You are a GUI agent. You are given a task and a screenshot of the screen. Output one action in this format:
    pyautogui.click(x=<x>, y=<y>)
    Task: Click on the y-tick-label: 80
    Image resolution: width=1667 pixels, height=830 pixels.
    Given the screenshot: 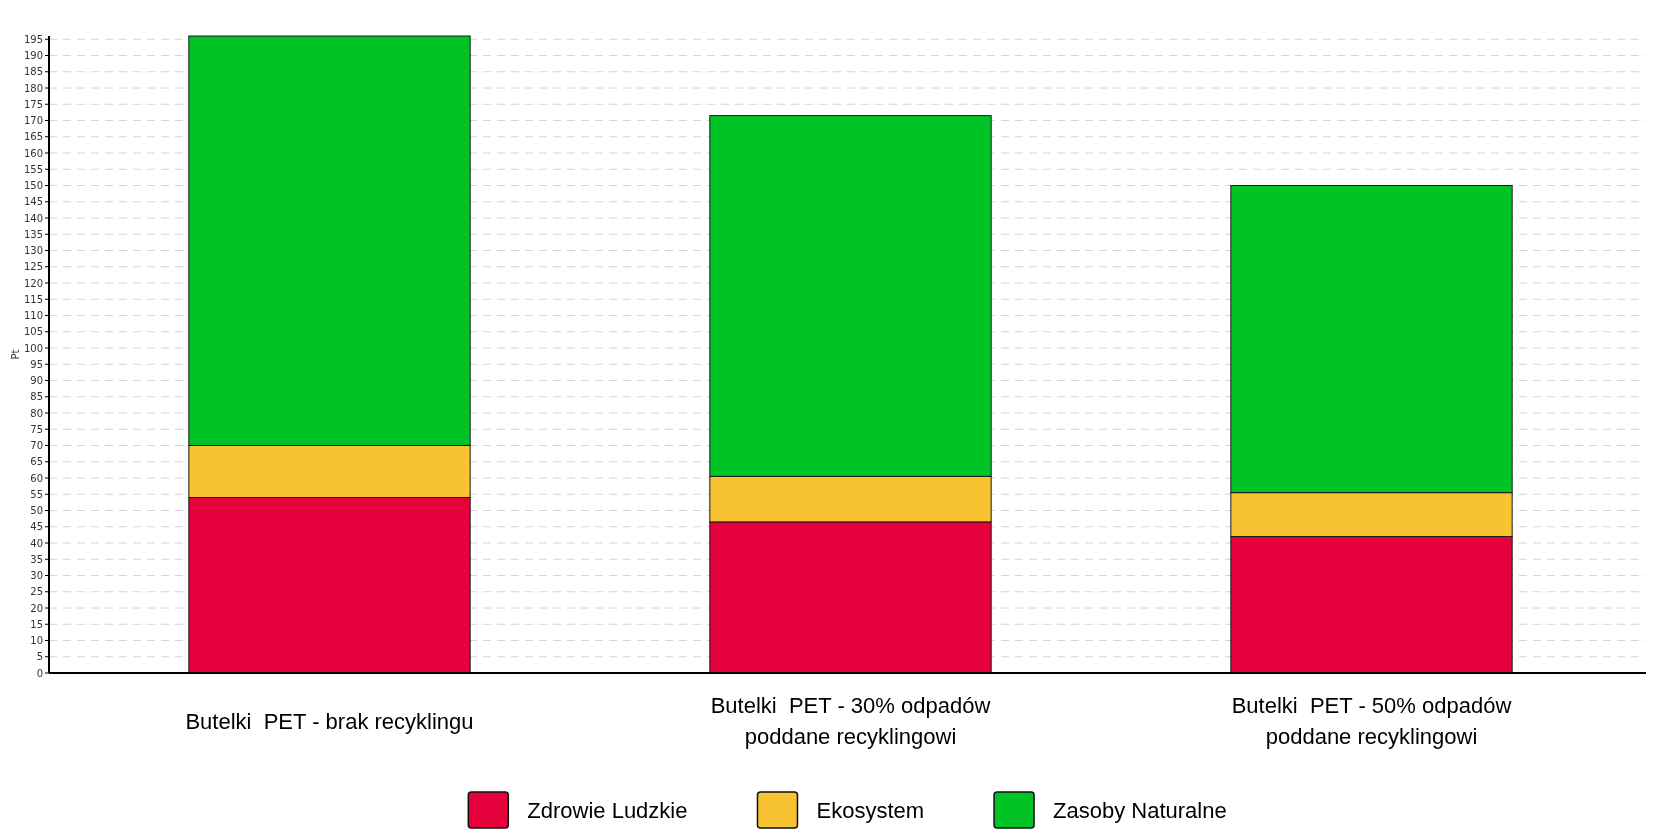 What is the action you would take?
    pyautogui.click(x=36, y=413)
    